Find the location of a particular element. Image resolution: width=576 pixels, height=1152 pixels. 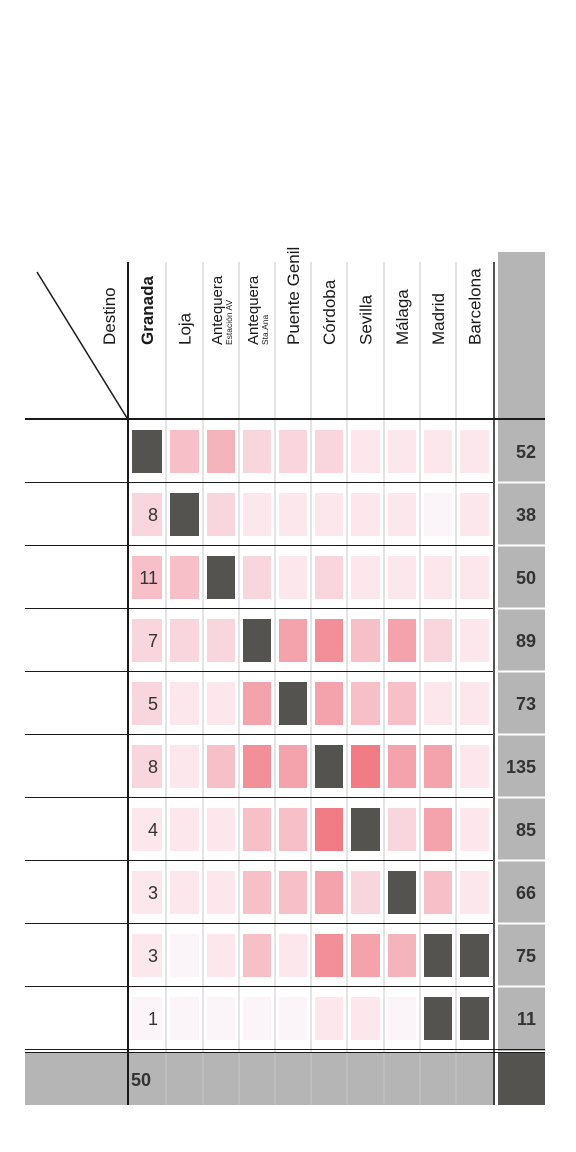

granada-value: 7 is located at coordinates (153, 641).